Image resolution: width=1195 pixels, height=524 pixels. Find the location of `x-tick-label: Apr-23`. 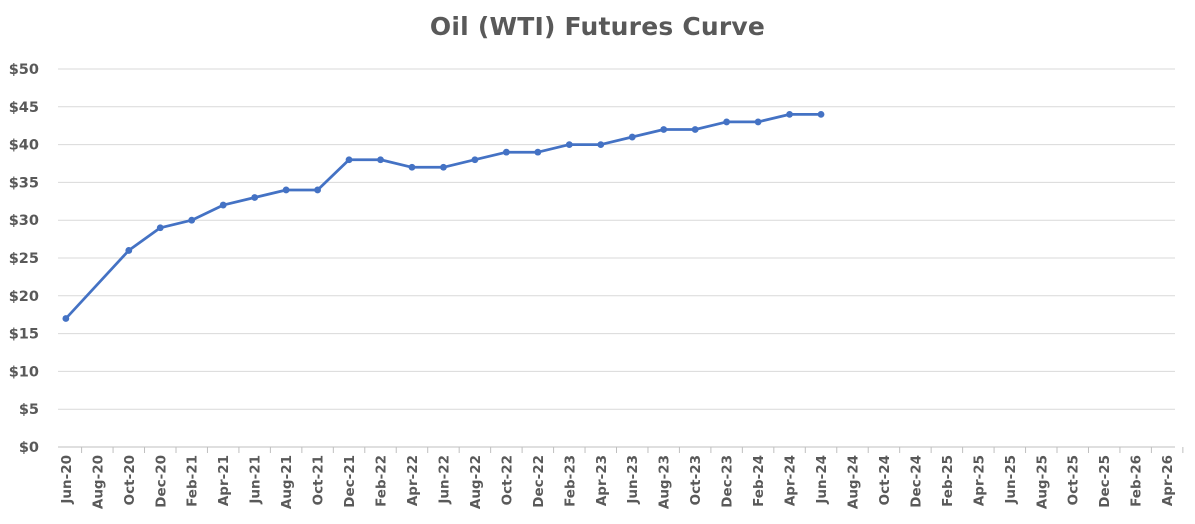

x-tick-label: Apr-23 is located at coordinates (602, 480).